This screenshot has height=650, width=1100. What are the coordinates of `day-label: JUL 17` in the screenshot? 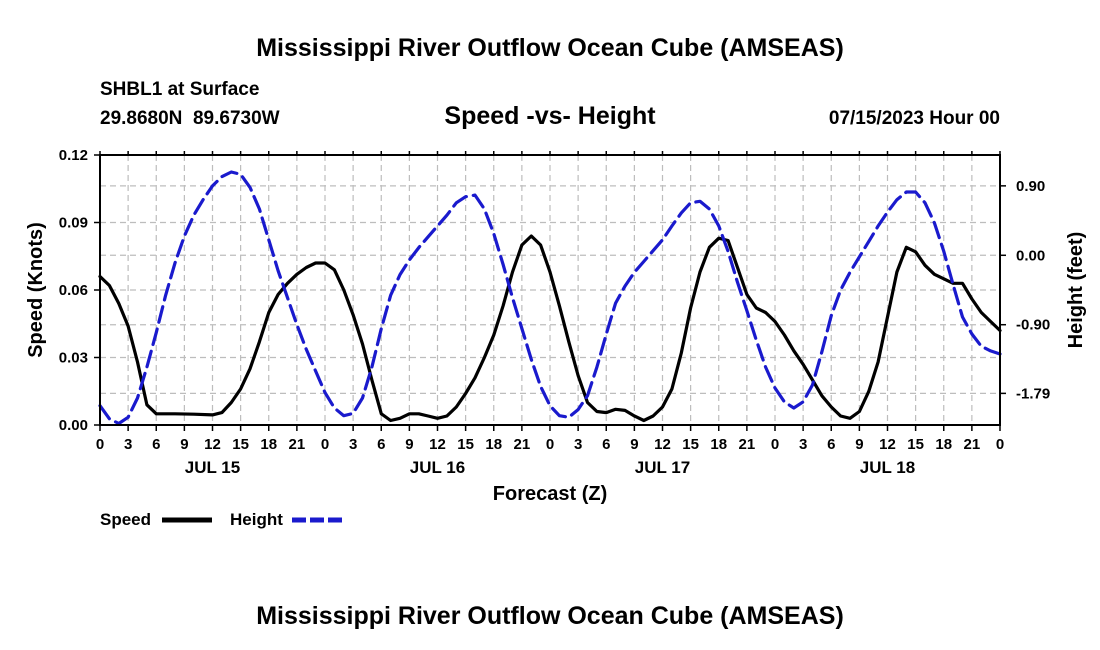 It's located at (662, 467).